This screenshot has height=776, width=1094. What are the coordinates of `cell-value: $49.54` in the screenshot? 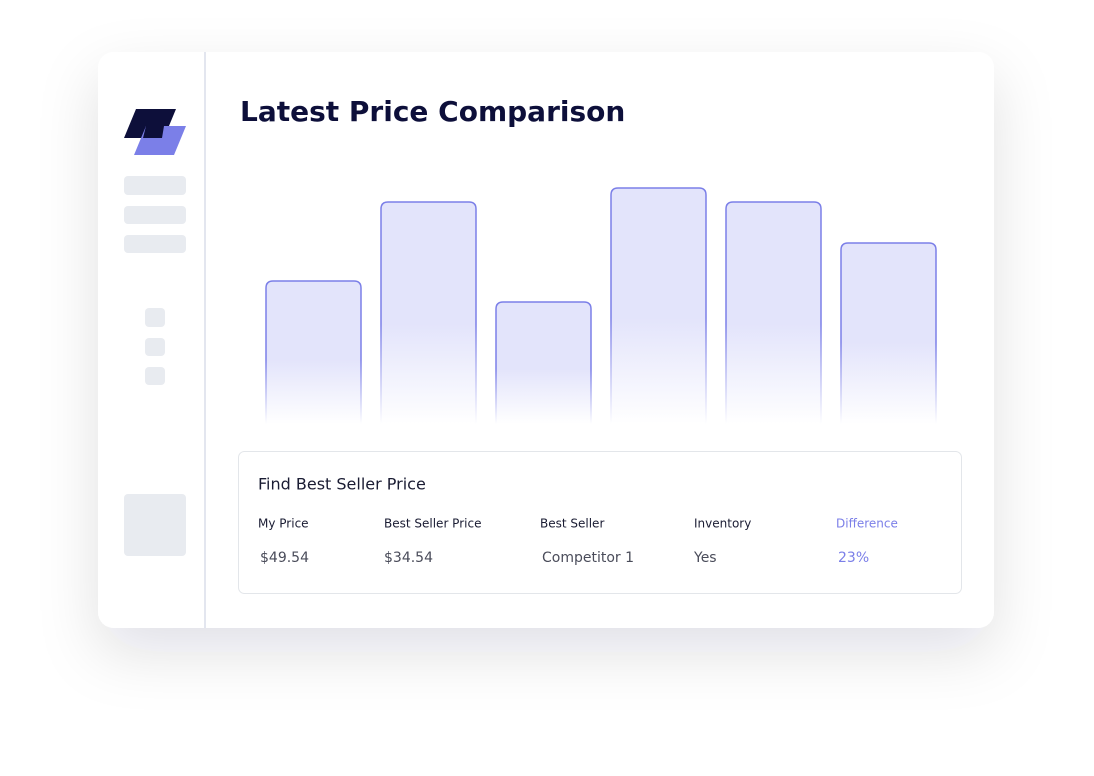 It's located at (284, 558).